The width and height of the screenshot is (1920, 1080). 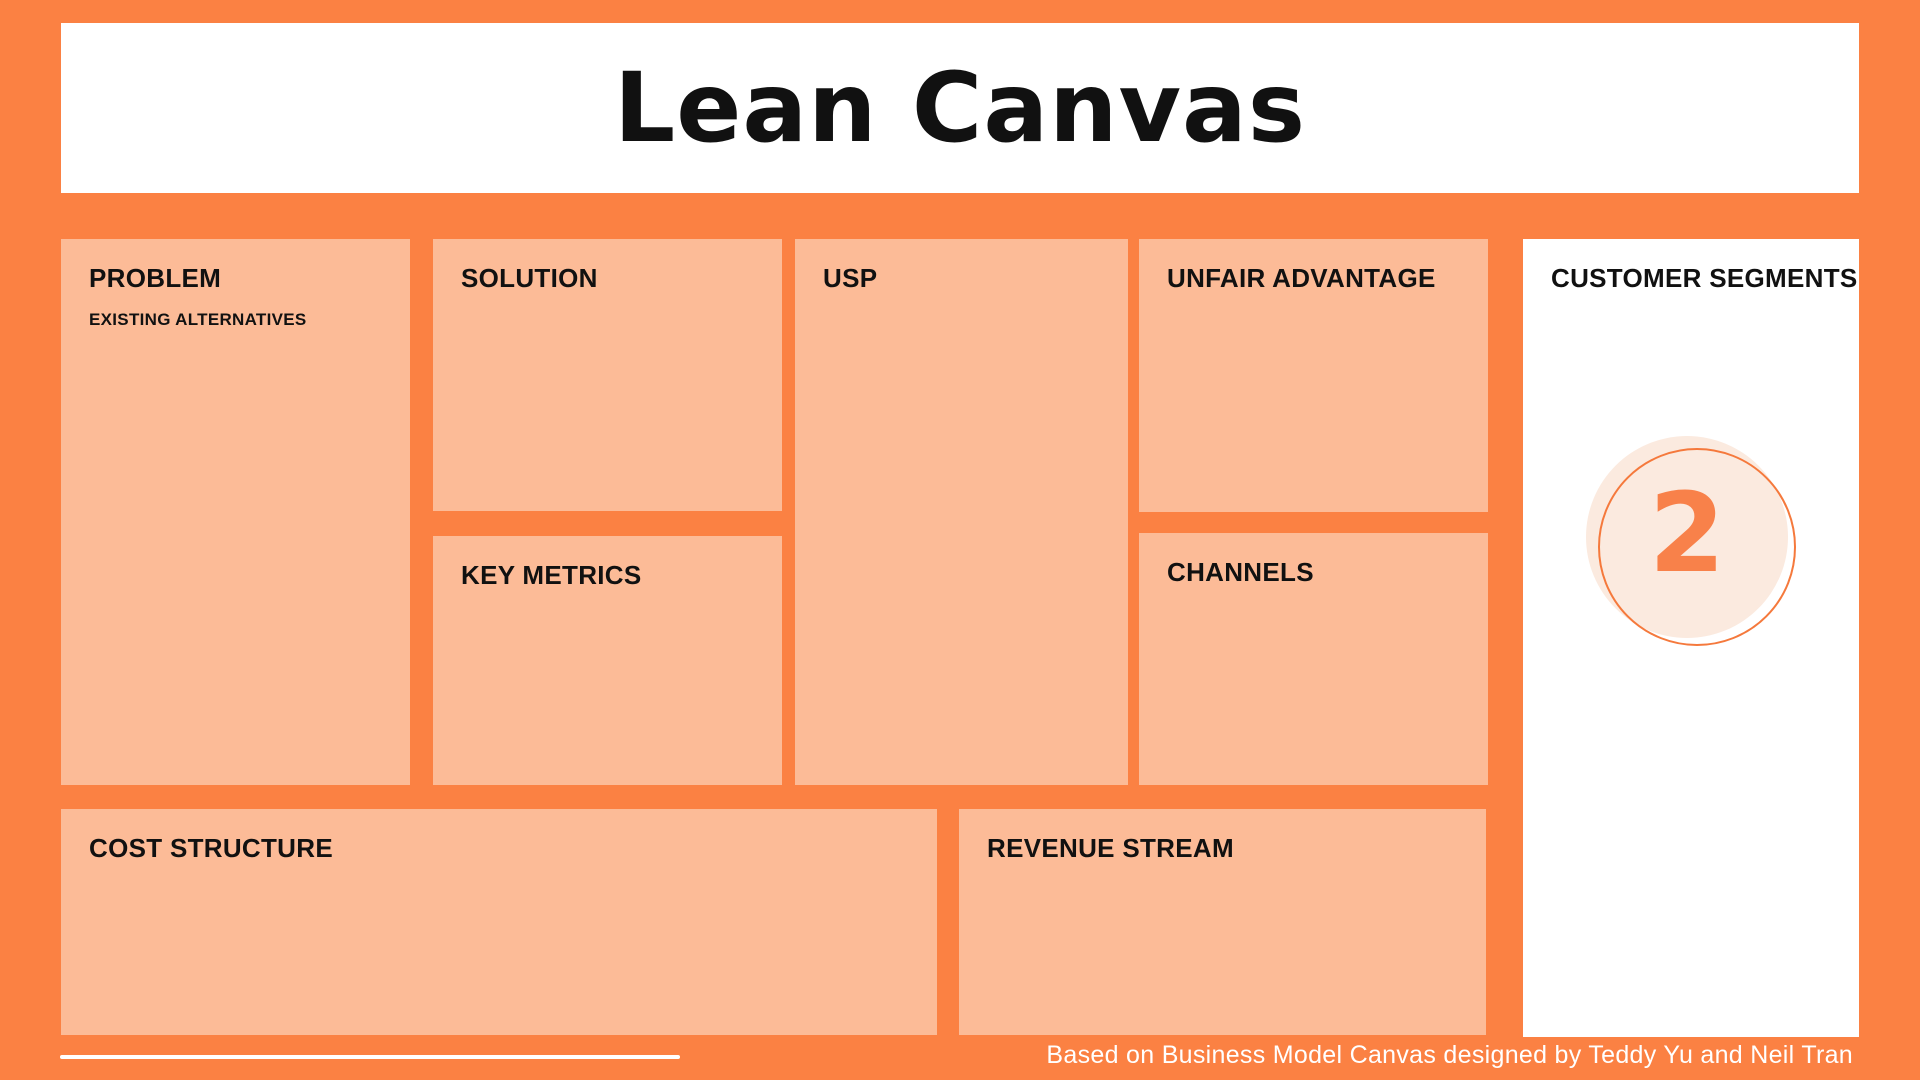 I want to click on page-title: Lean Canvas, so click(x=960, y=108).